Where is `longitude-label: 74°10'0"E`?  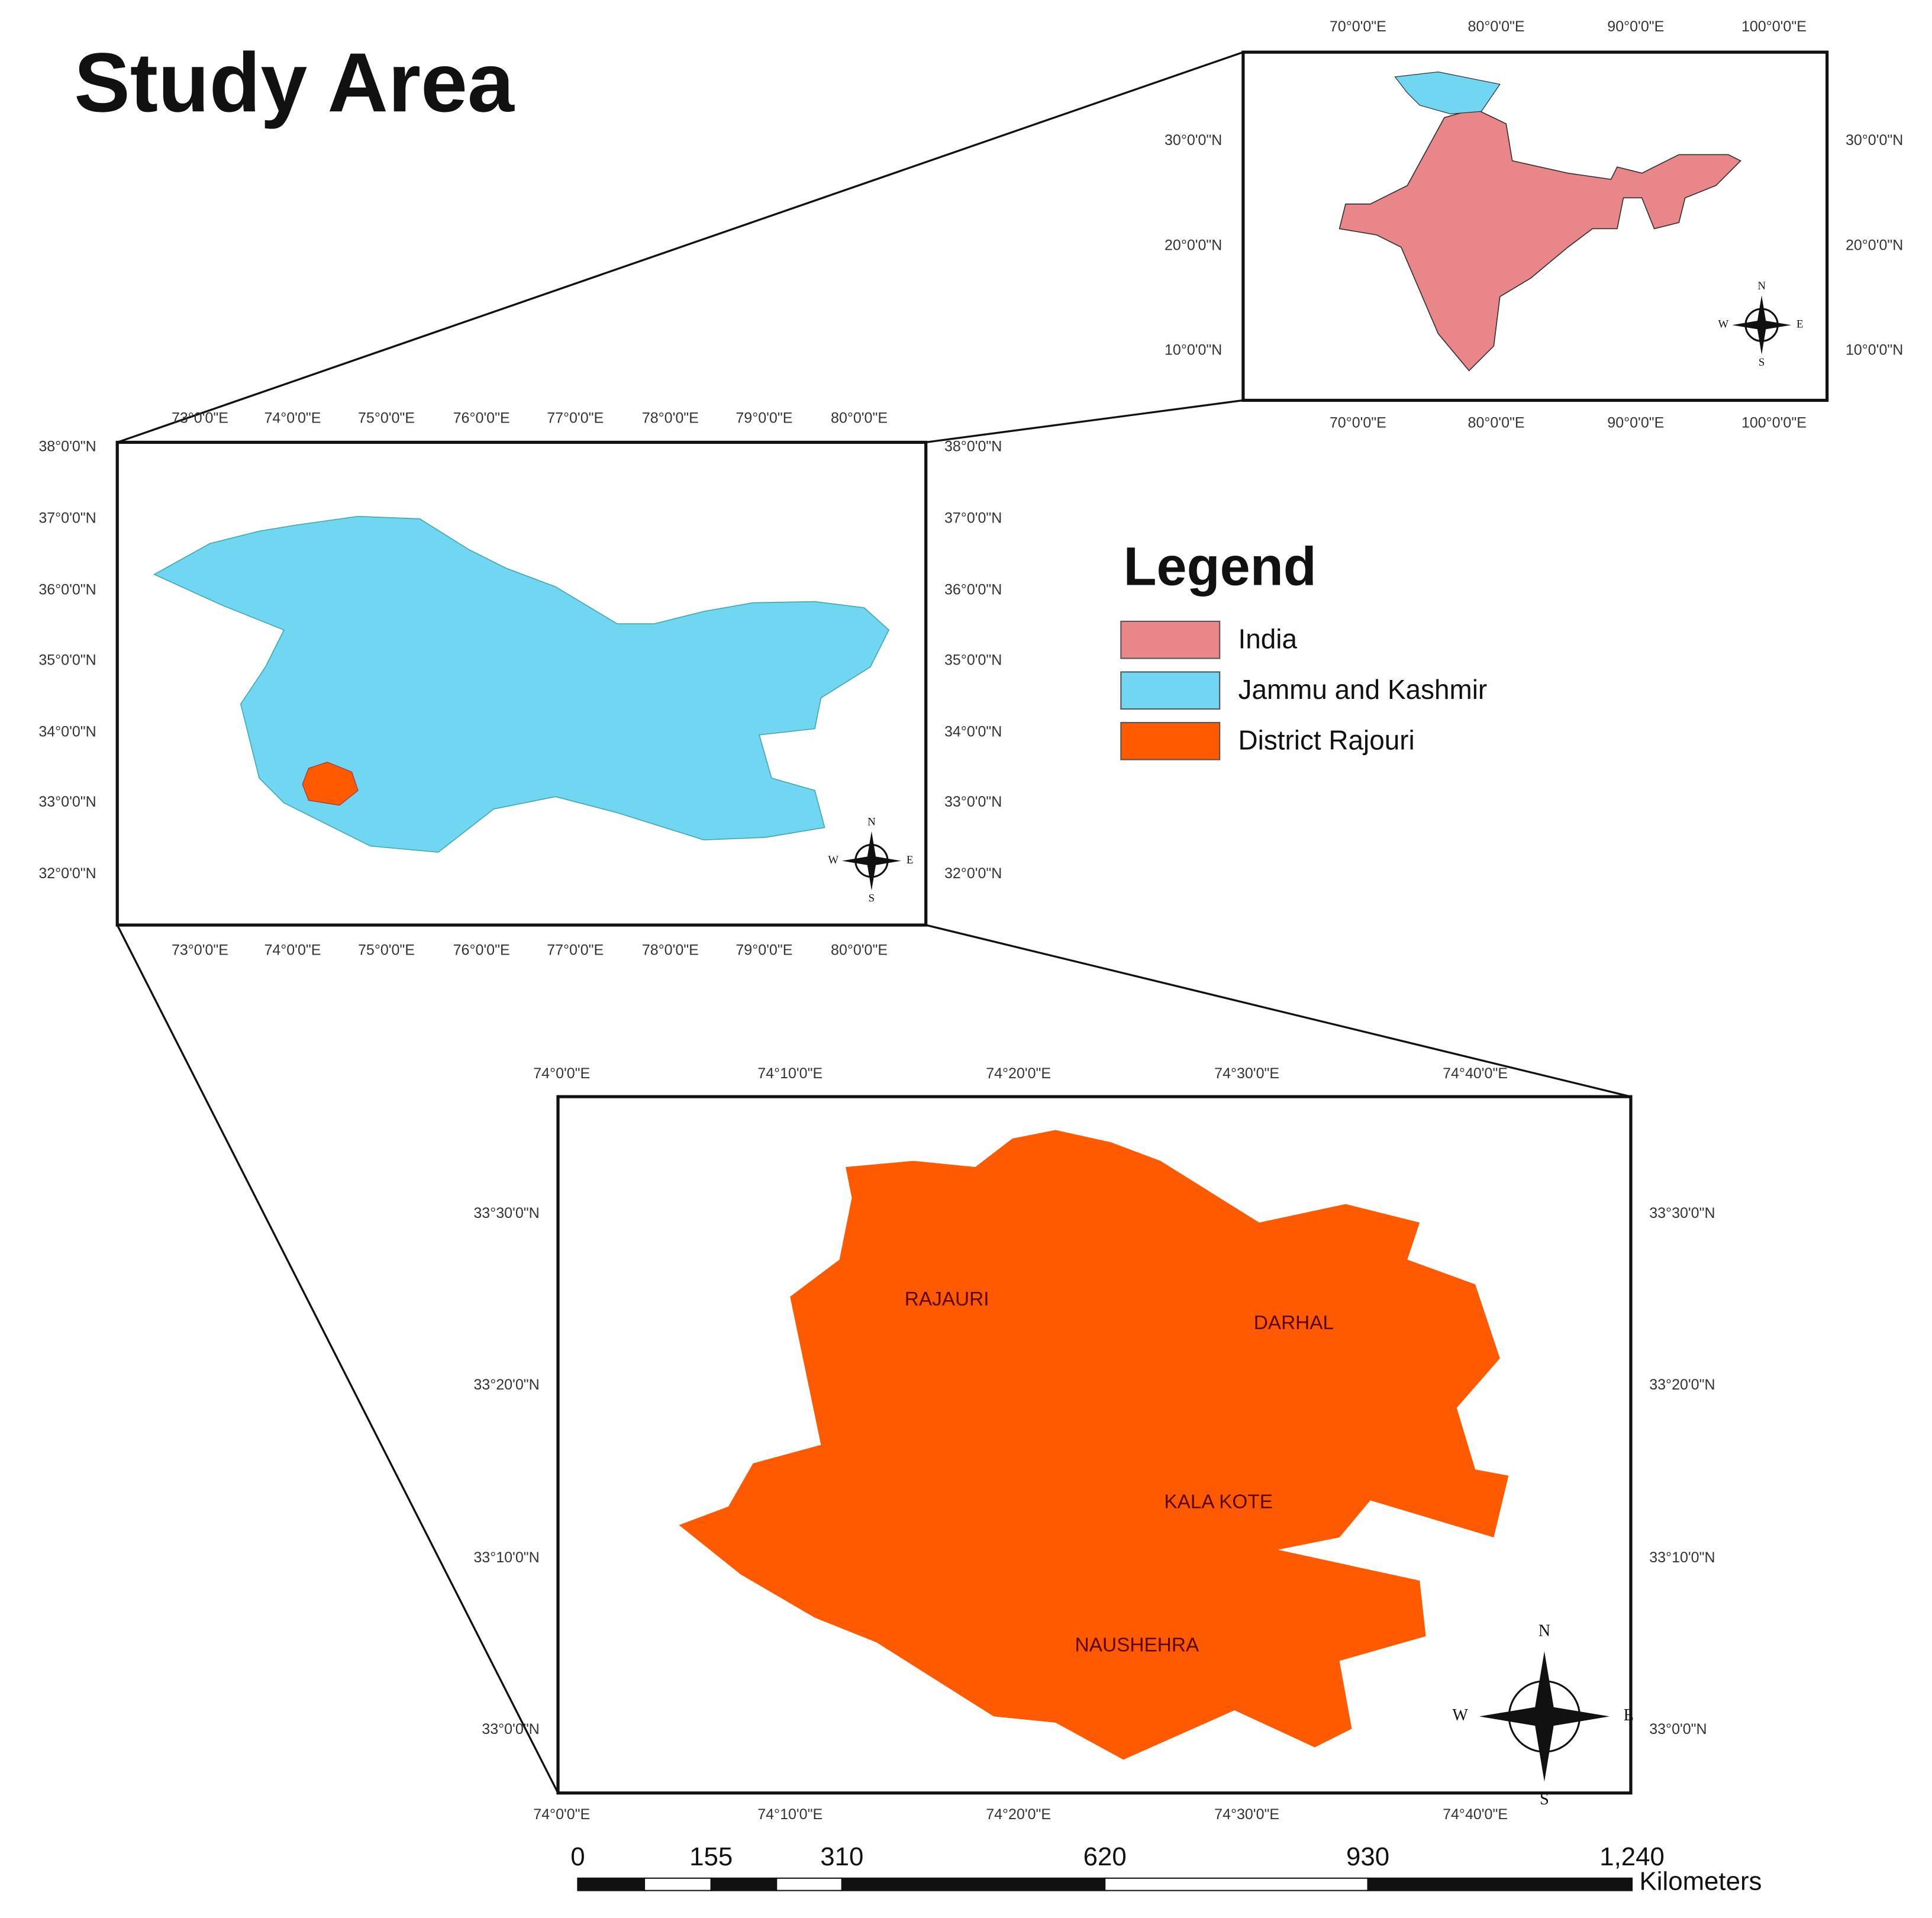 longitude-label: 74°10'0"E is located at coordinates (790, 1073).